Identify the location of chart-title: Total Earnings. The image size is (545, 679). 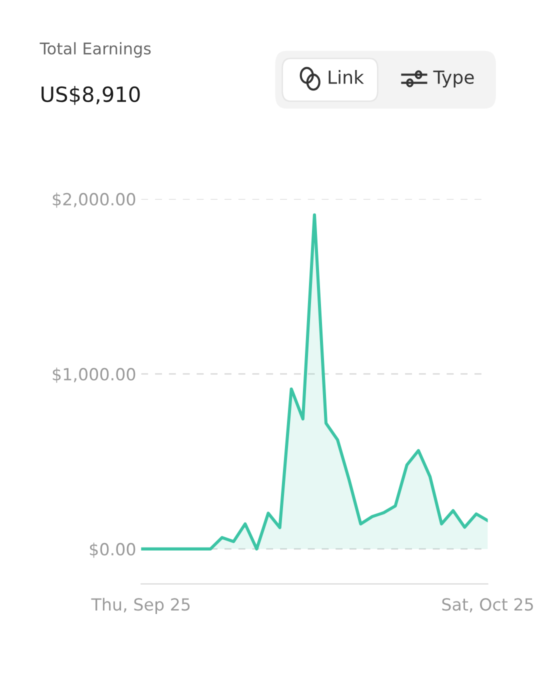
(95, 50).